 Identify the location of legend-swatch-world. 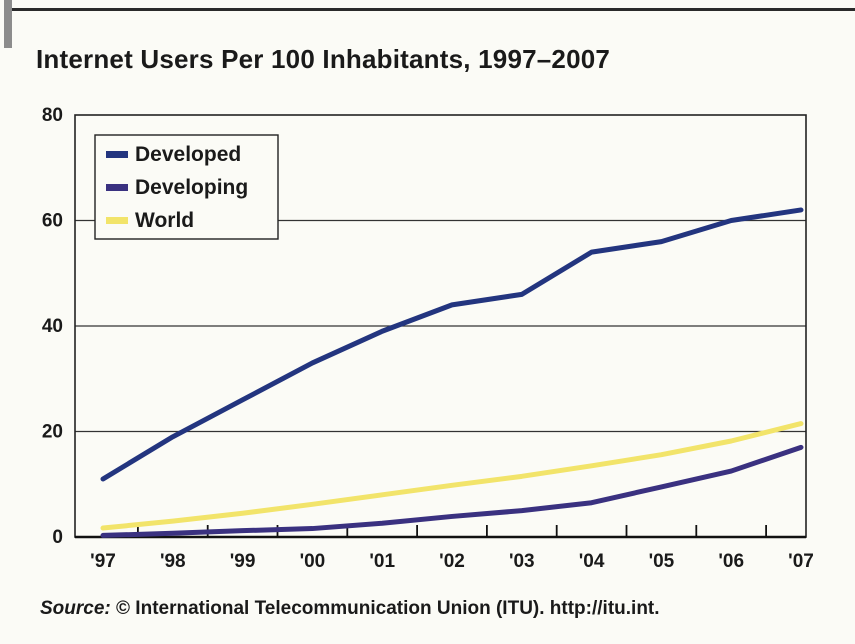
(117, 220).